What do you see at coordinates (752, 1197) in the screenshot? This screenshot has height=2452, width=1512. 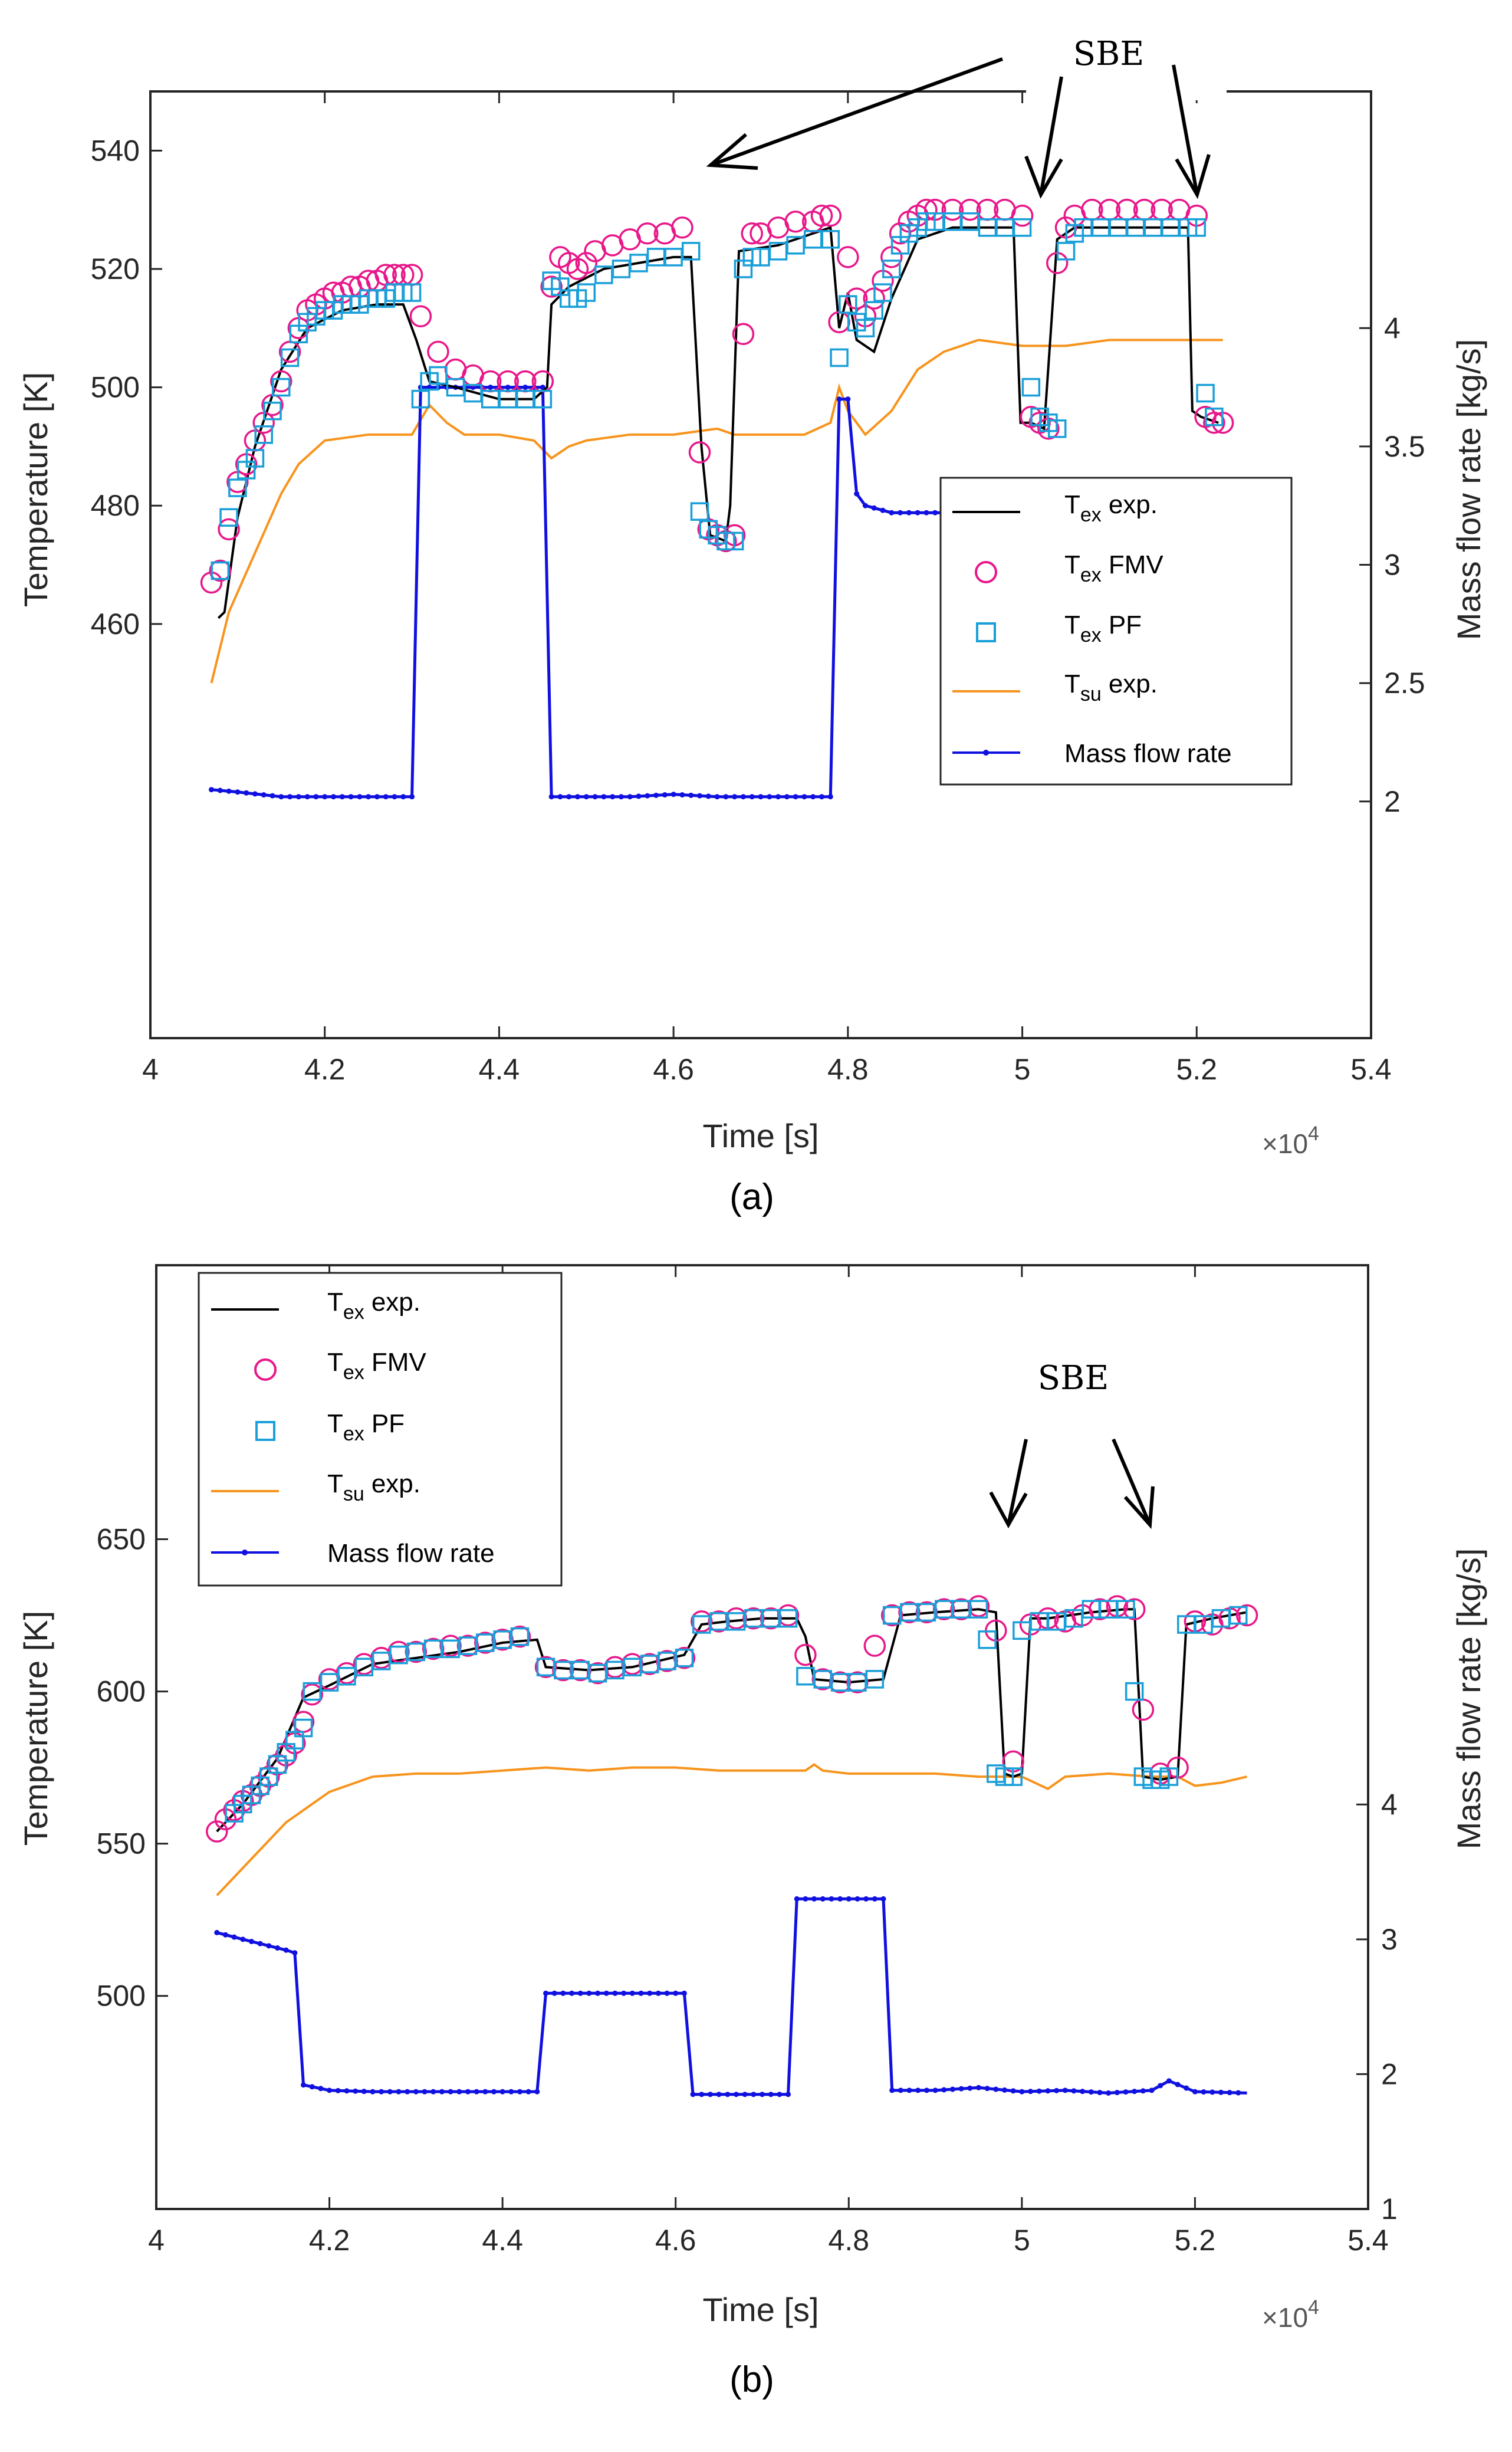 I see `caption-a: (a)` at bounding box center [752, 1197].